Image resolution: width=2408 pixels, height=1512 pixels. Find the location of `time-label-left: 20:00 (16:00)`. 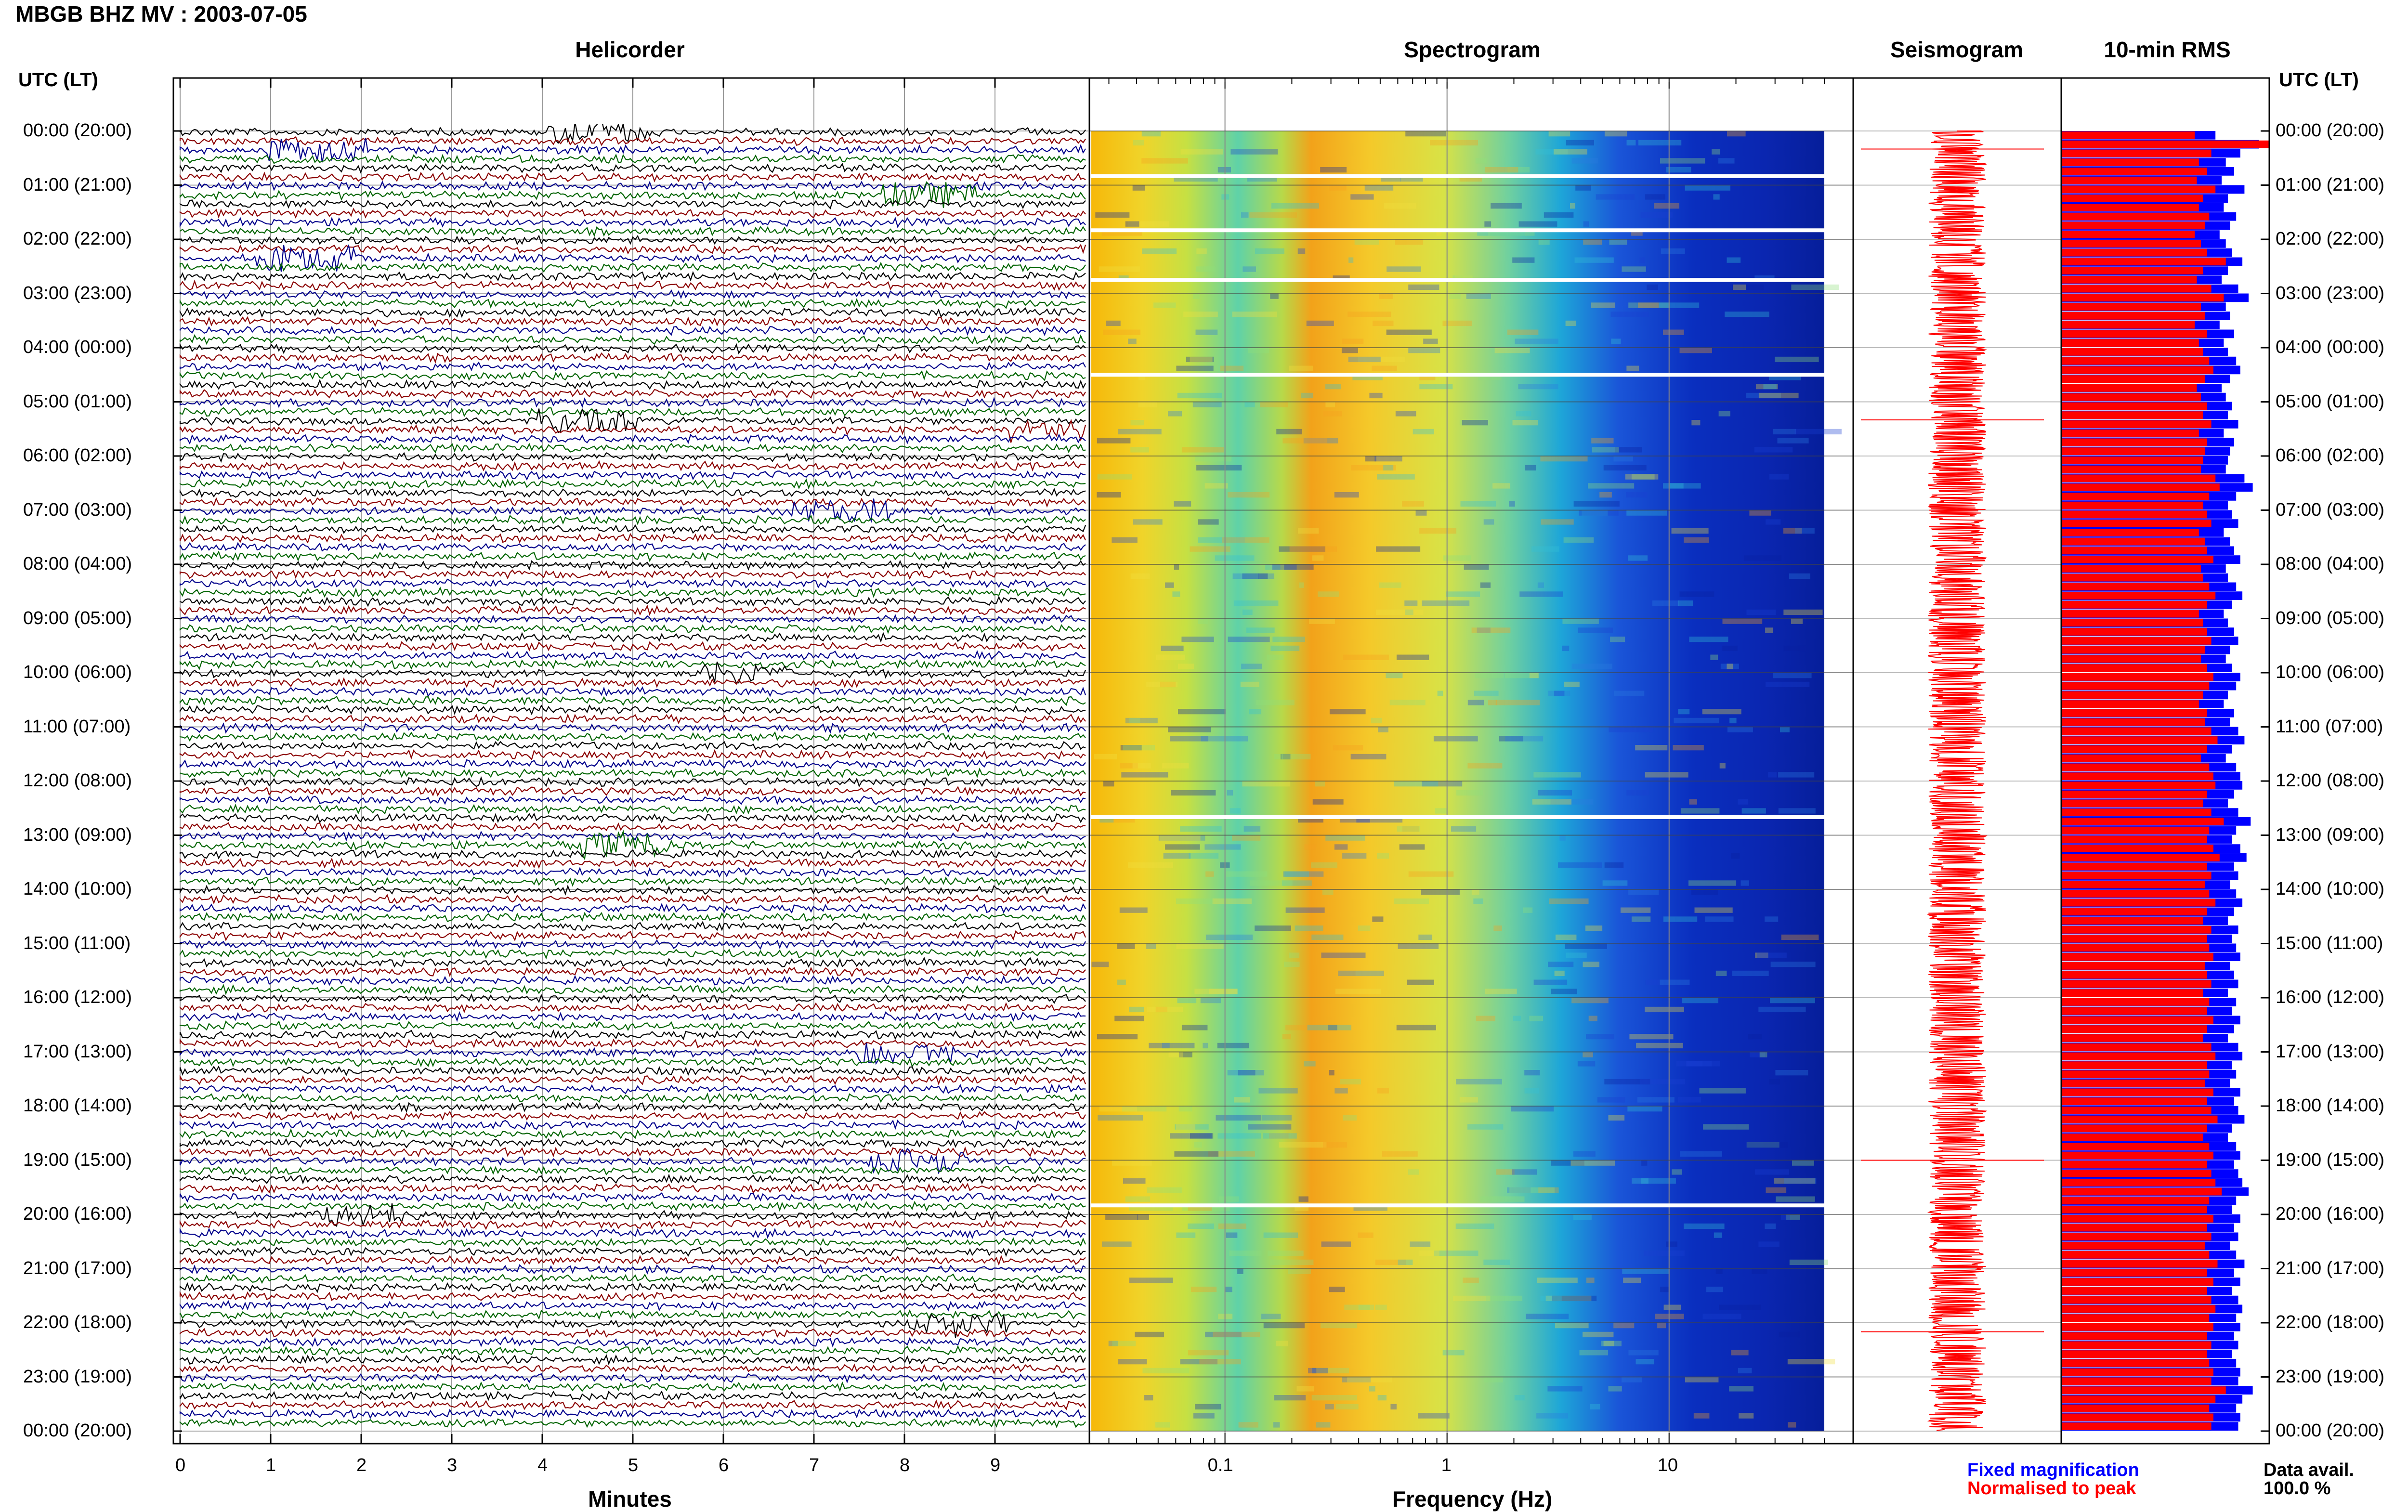

time-label-left: 20:00 (16:00) is located at coordinates (77, 1214).